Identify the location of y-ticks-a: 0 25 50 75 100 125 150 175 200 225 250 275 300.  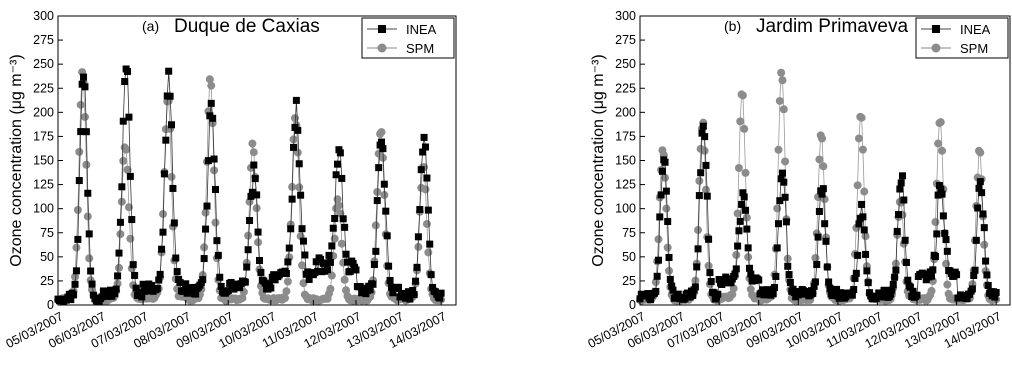
(48, 160).